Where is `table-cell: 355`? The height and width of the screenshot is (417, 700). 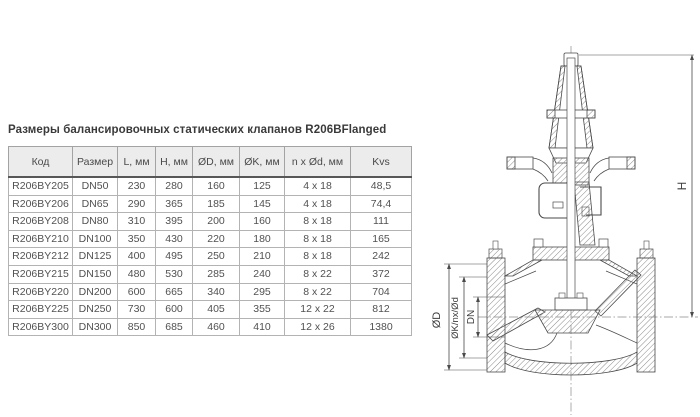 table-cell: 355 is located at coordinates (262, 309).